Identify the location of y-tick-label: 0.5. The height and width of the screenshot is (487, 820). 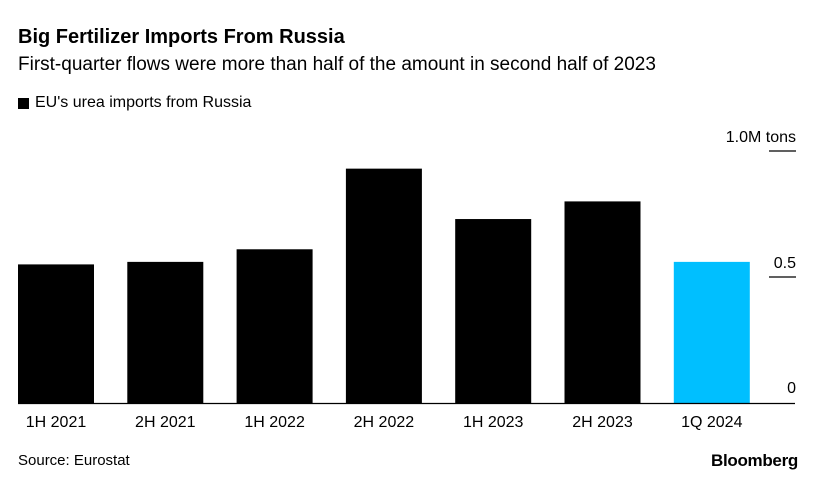
(785, 263).